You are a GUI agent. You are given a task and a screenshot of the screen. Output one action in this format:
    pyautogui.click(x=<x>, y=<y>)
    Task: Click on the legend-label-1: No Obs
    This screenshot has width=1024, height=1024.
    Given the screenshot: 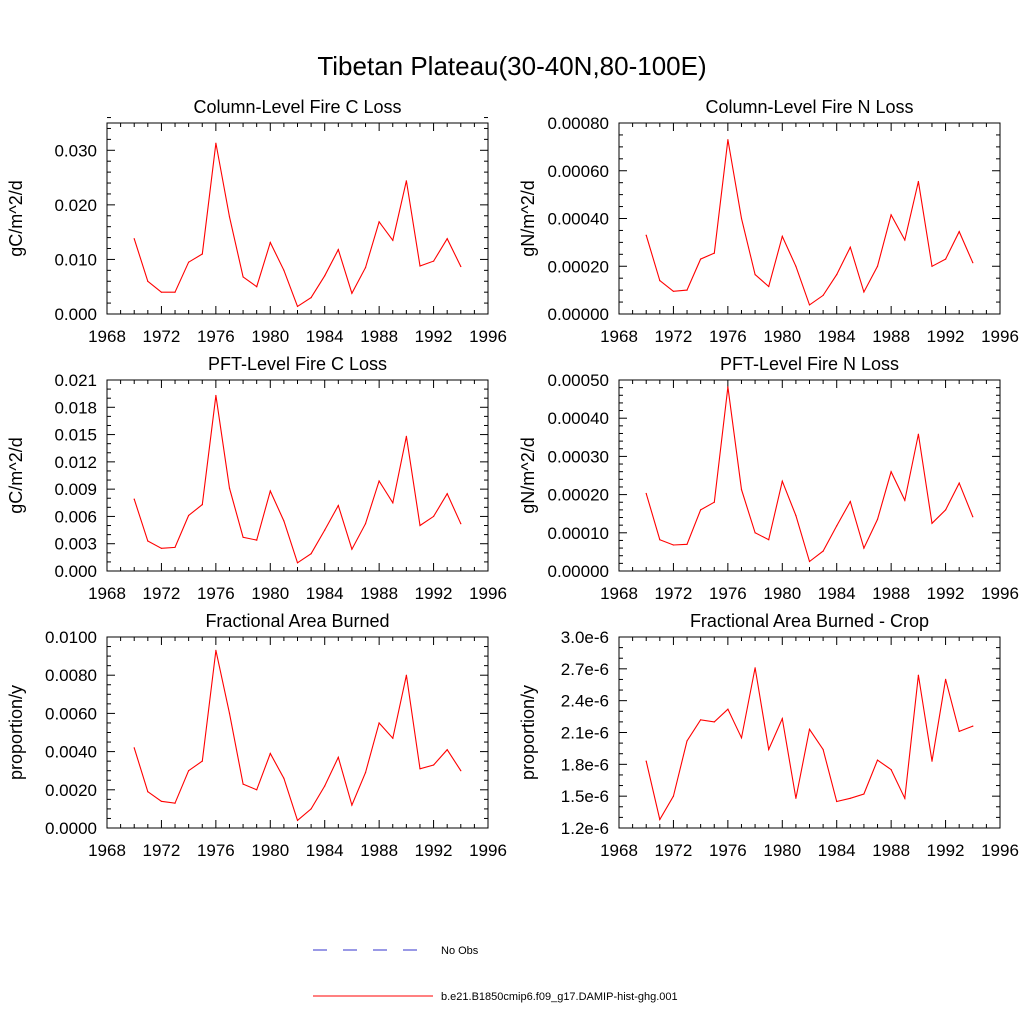 What is the action you would take?
    pyautogui.click(x=460, y=951)
    